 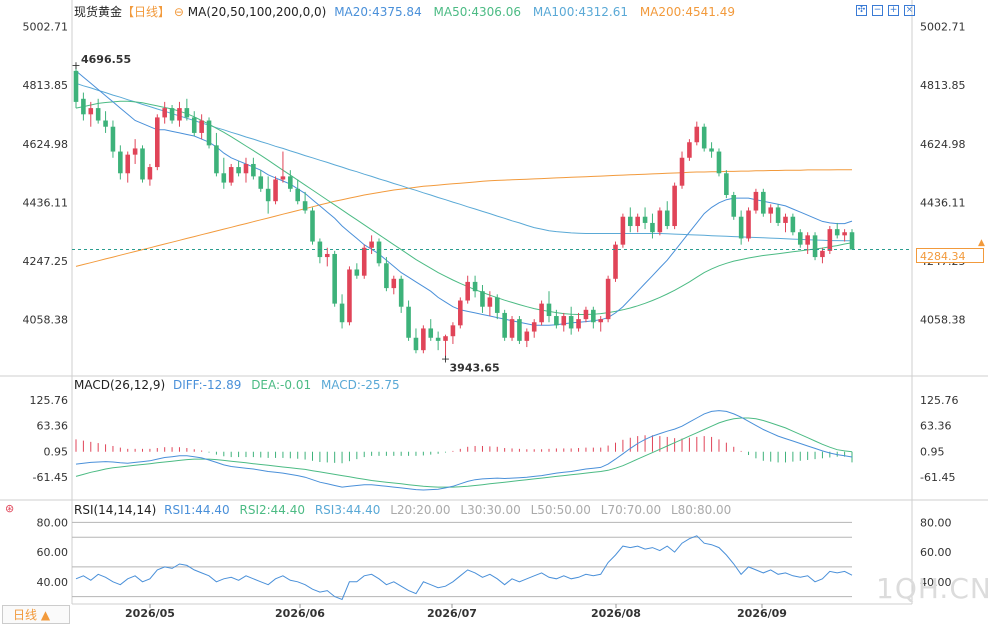 What do you see at coordinates (46, 261) in the screenshot?
I see `price-ytick-left: 4247.25` at bounding box center [46, 261].